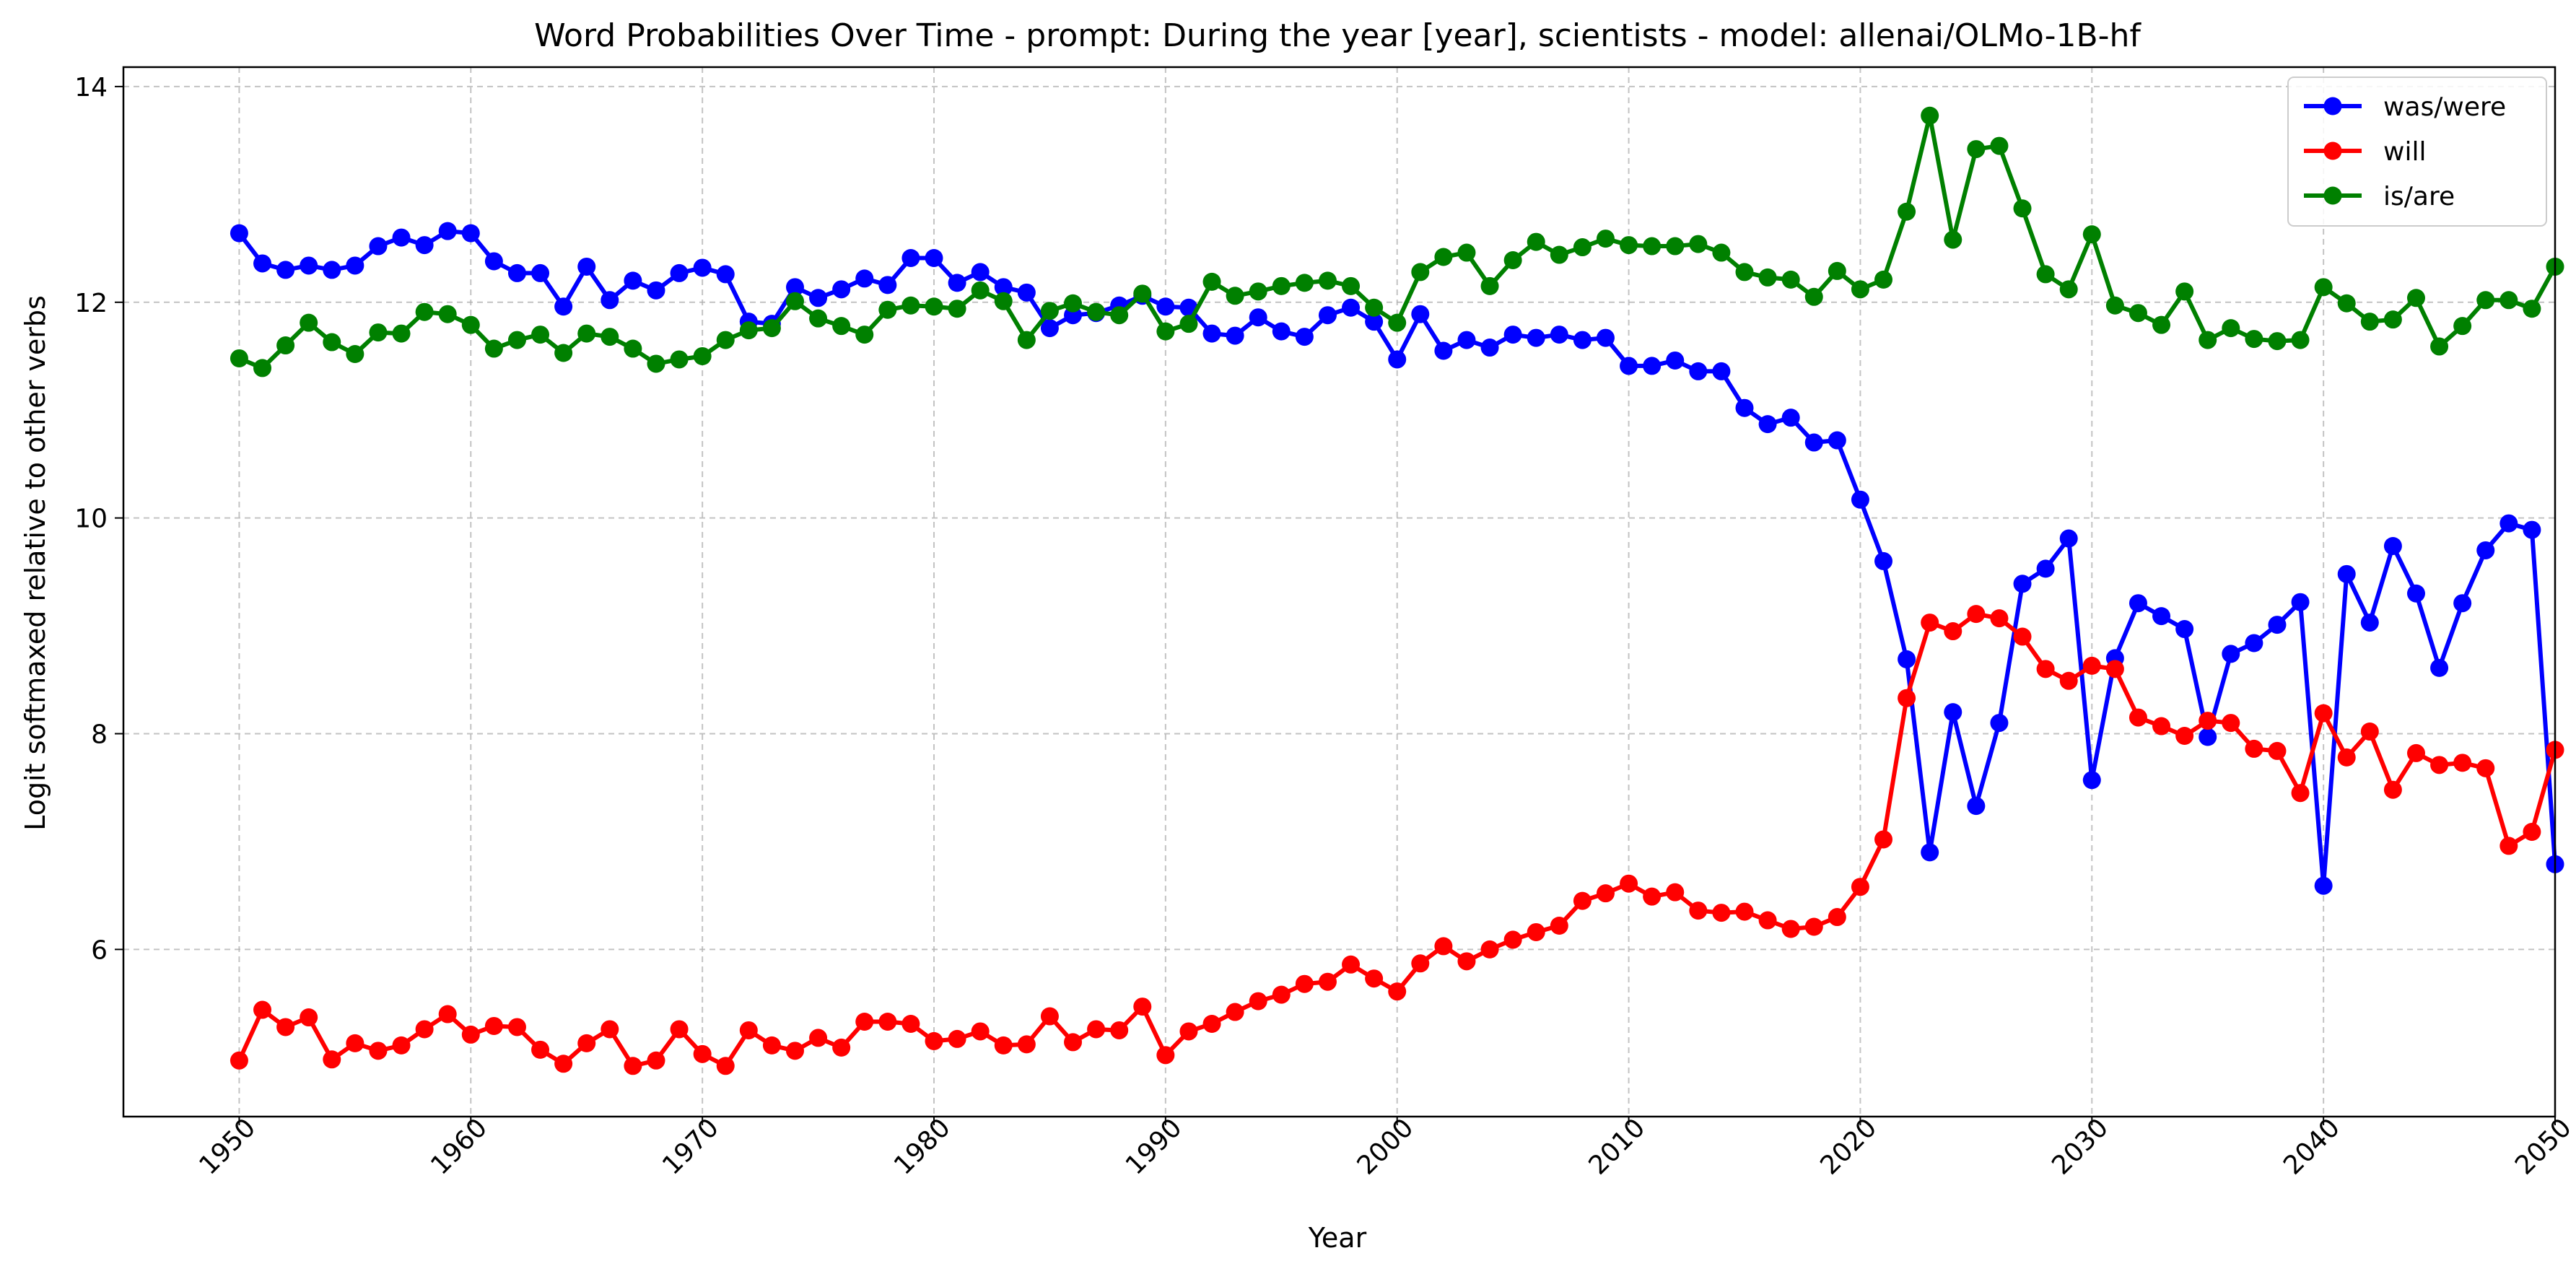 This screenshot has width=2576, height=1279. Describe the element at coordinates (2444, 107) in the screenshot. I see `legend-label: was/were` at that location.